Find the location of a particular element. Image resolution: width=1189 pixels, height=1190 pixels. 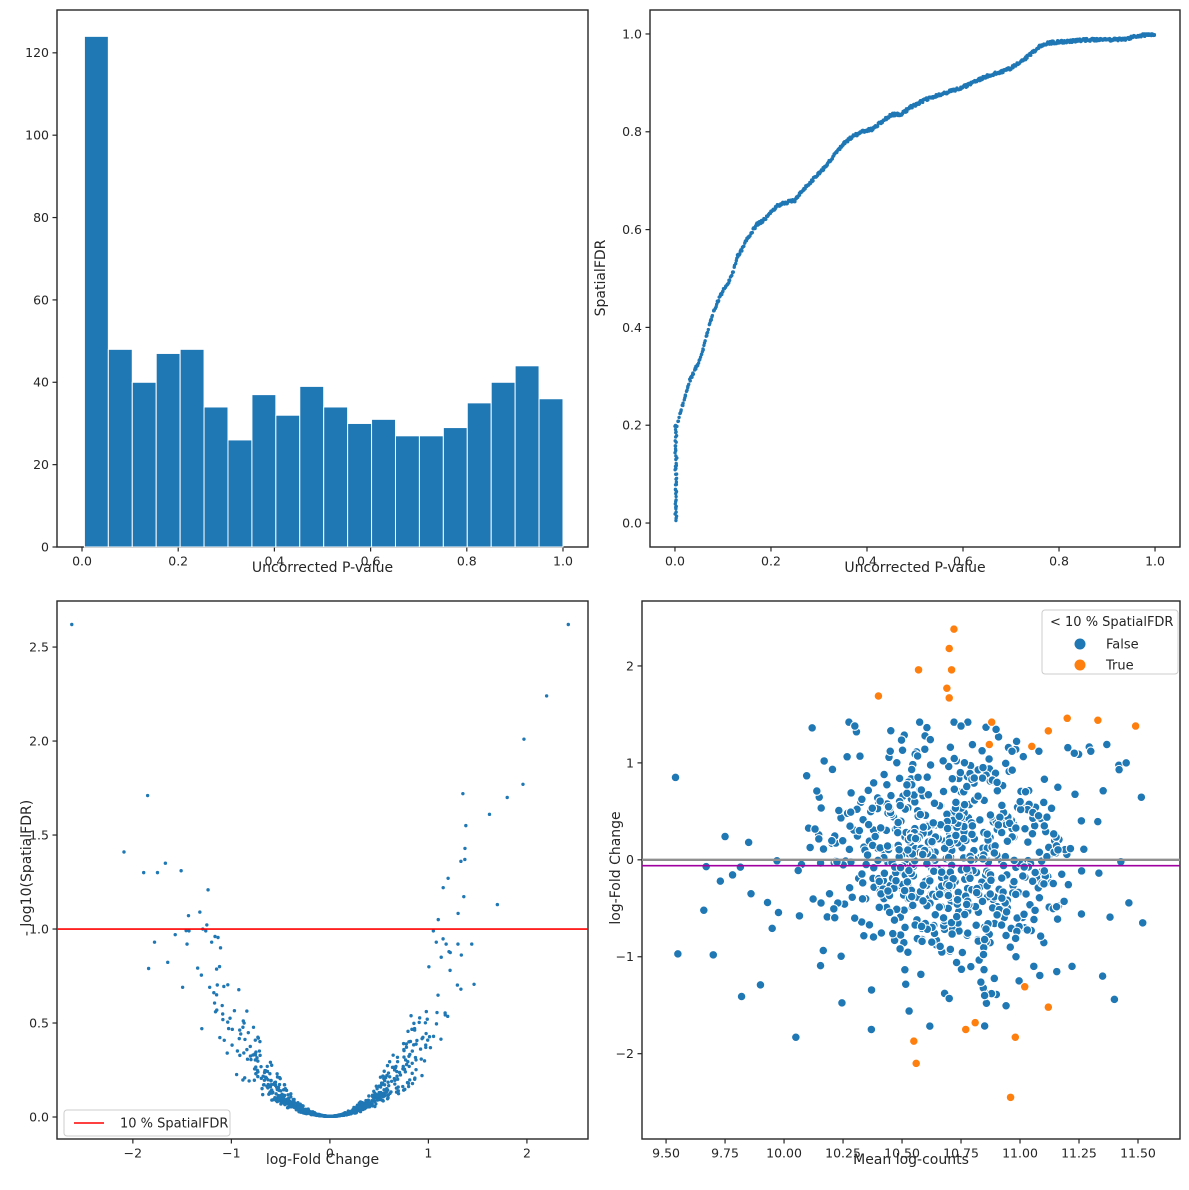

x-tick-label: −1 is located at coordinates (231, 1153).